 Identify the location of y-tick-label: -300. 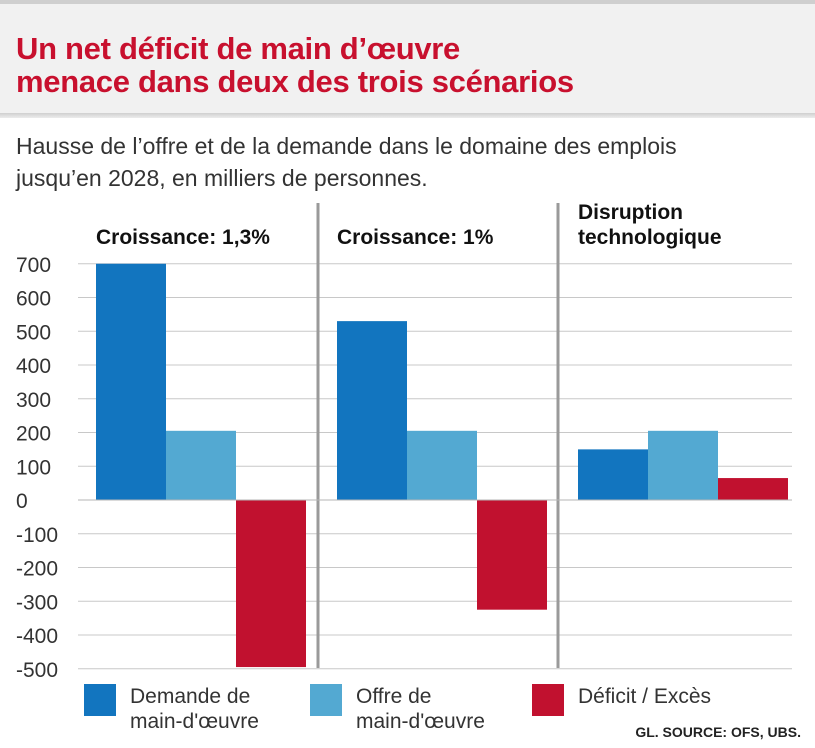
(37, 602).